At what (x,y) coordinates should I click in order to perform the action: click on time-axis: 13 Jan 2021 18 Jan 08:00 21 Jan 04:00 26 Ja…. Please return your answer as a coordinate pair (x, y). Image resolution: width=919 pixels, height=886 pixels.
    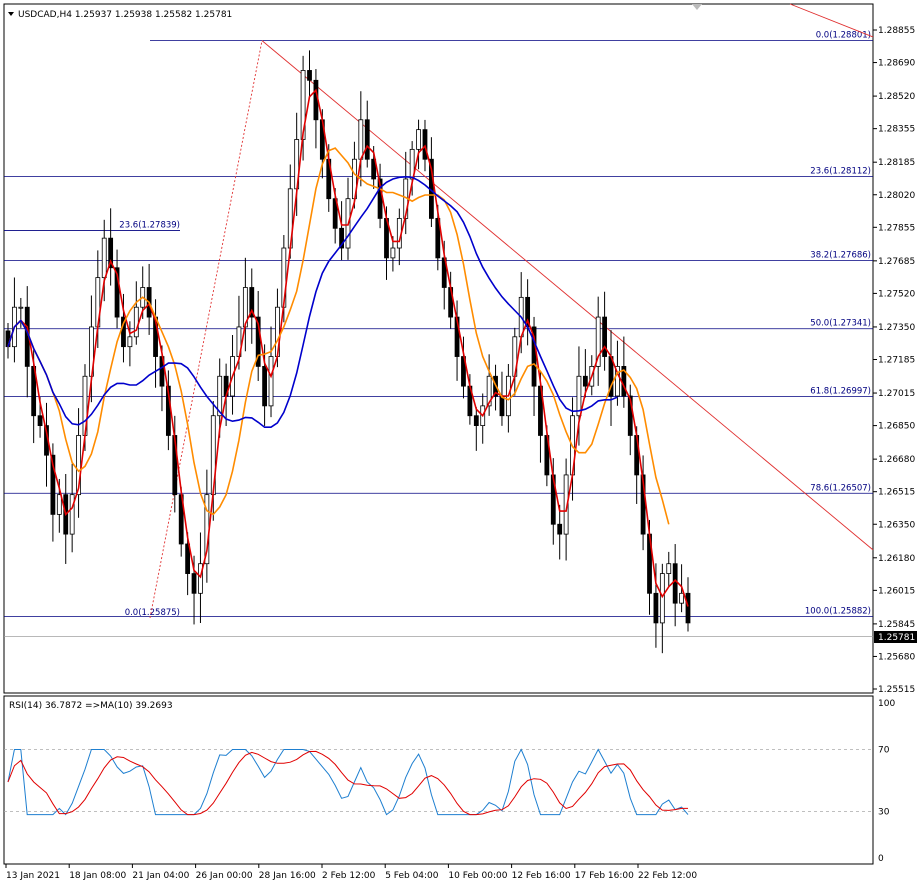
    Looking at the image, I should click on (351, 872).